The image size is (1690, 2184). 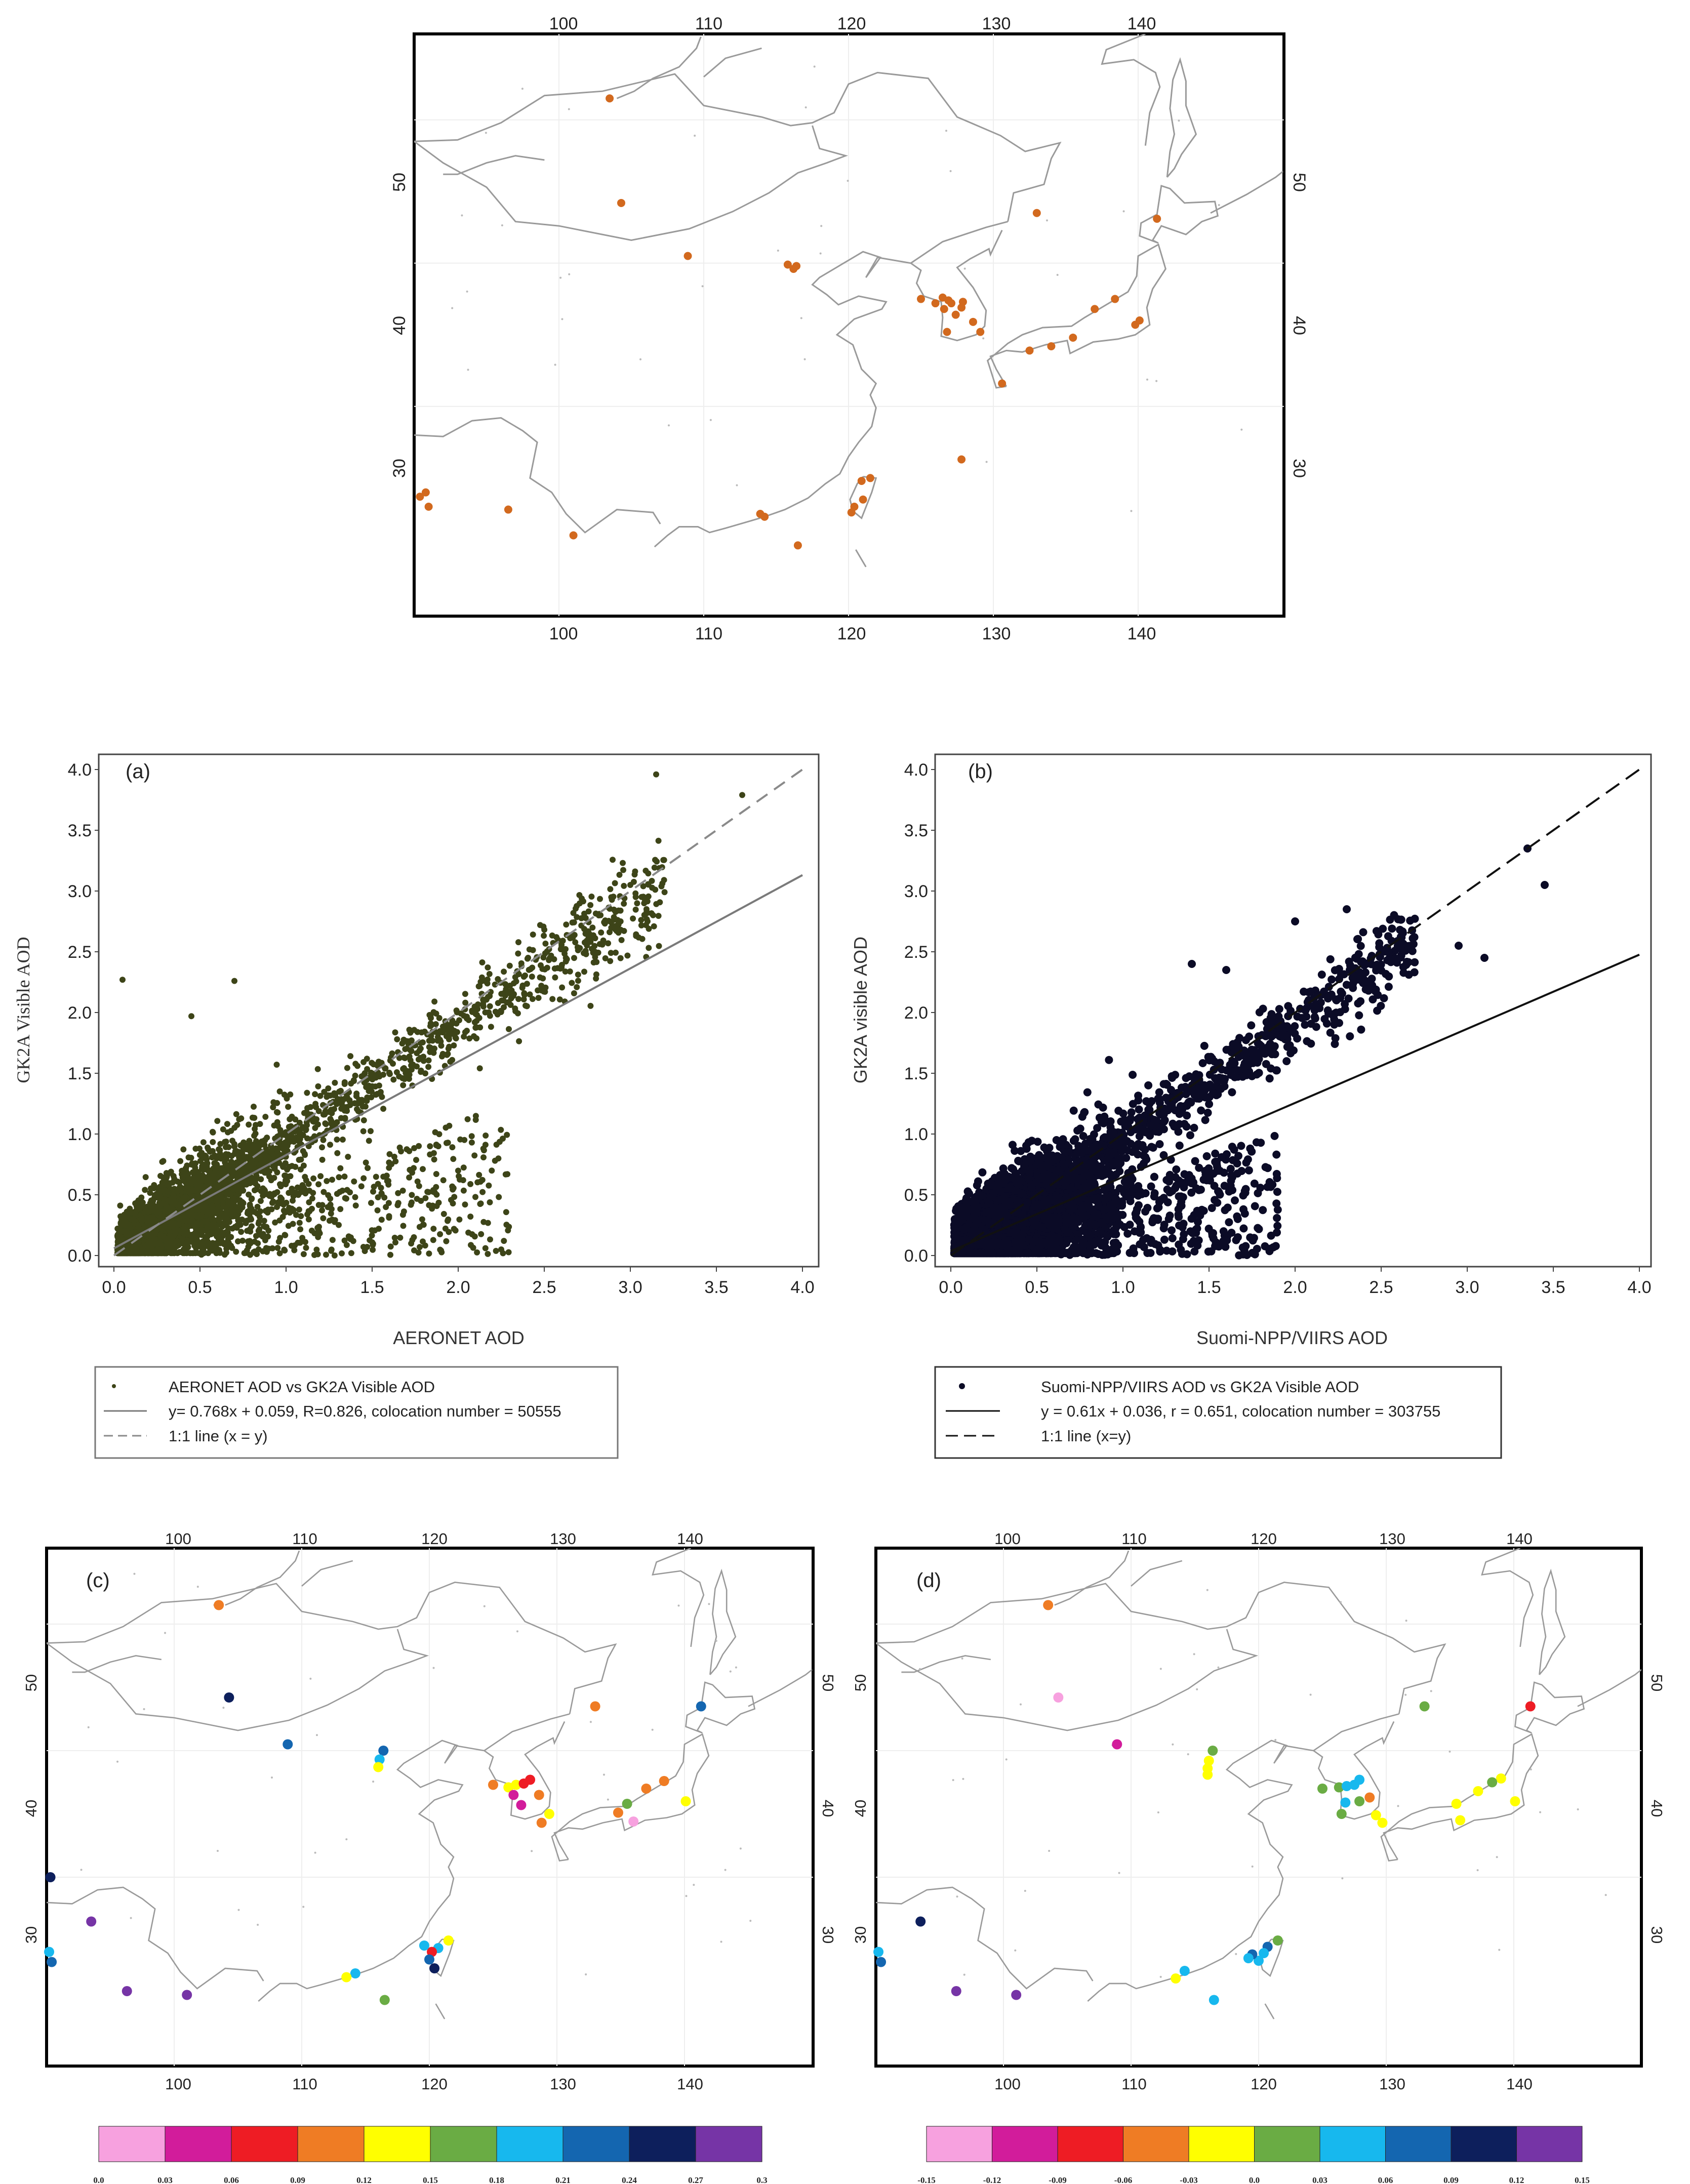 I want to click on y-tick-label: 3.0, so click(x=80, y=891).